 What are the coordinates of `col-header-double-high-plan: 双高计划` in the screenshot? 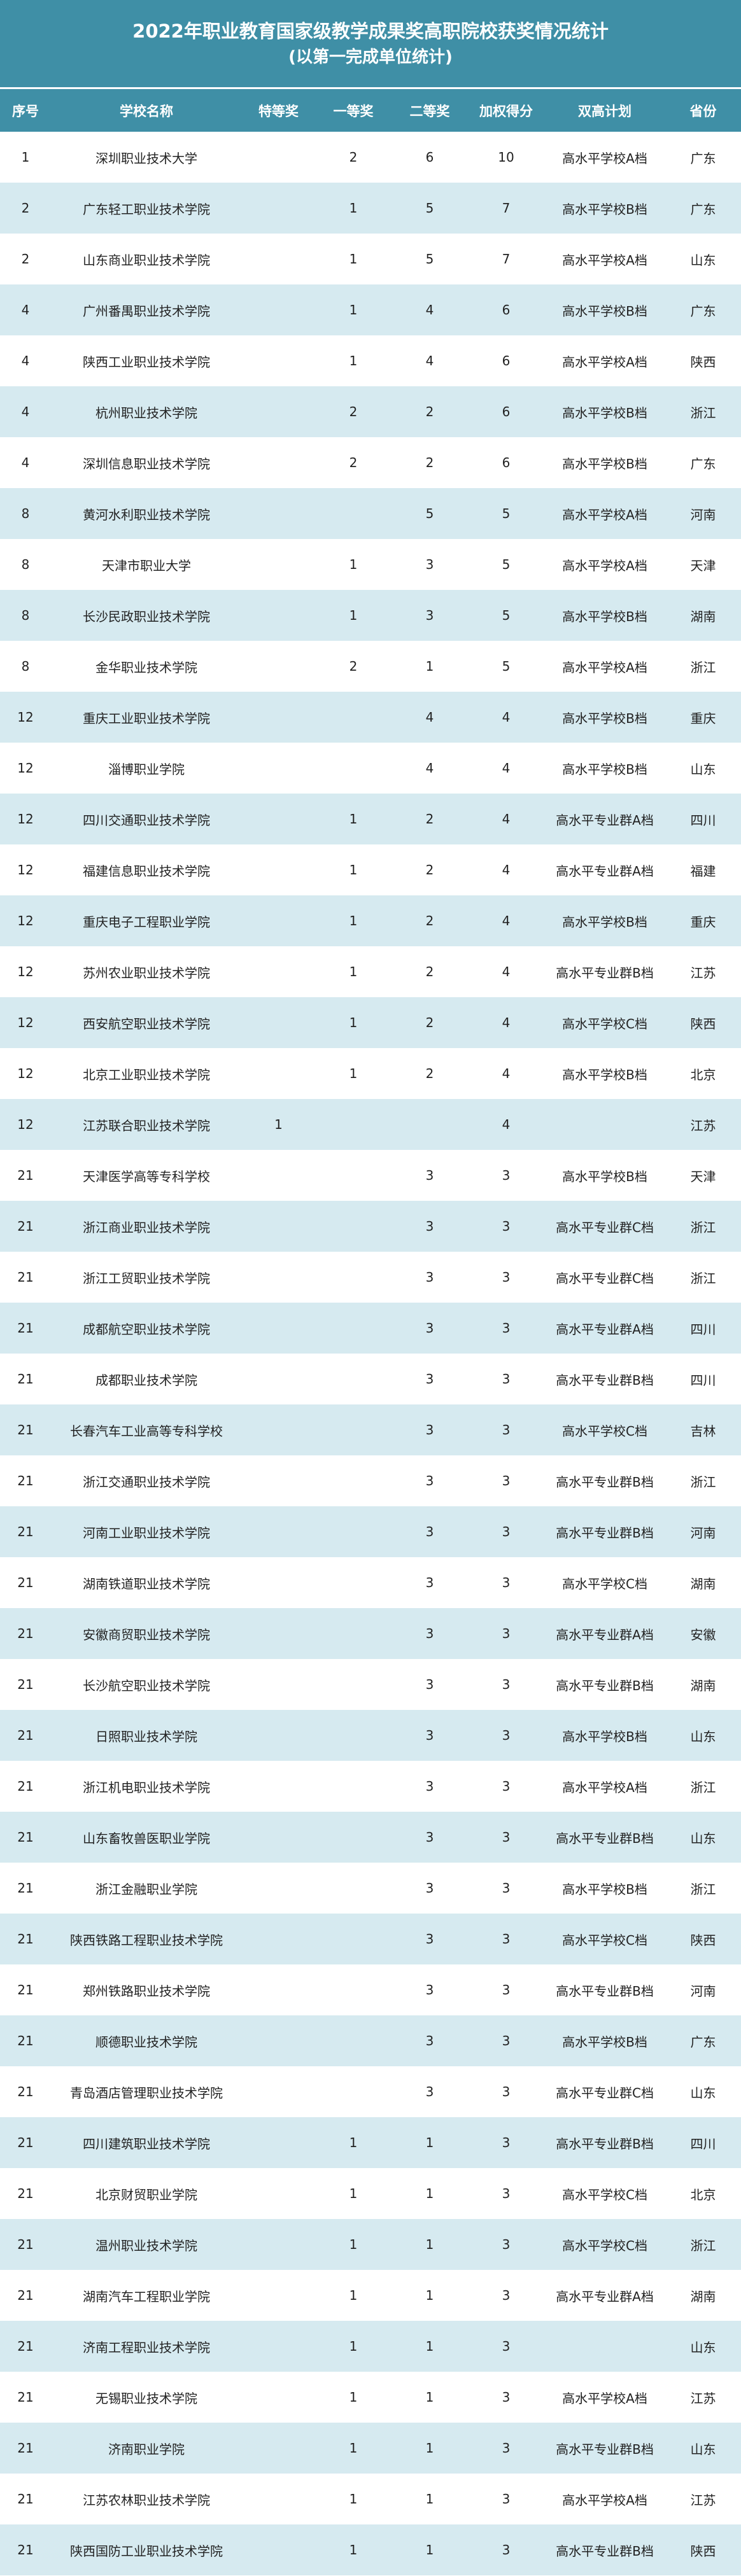 It's located at (605, 111).